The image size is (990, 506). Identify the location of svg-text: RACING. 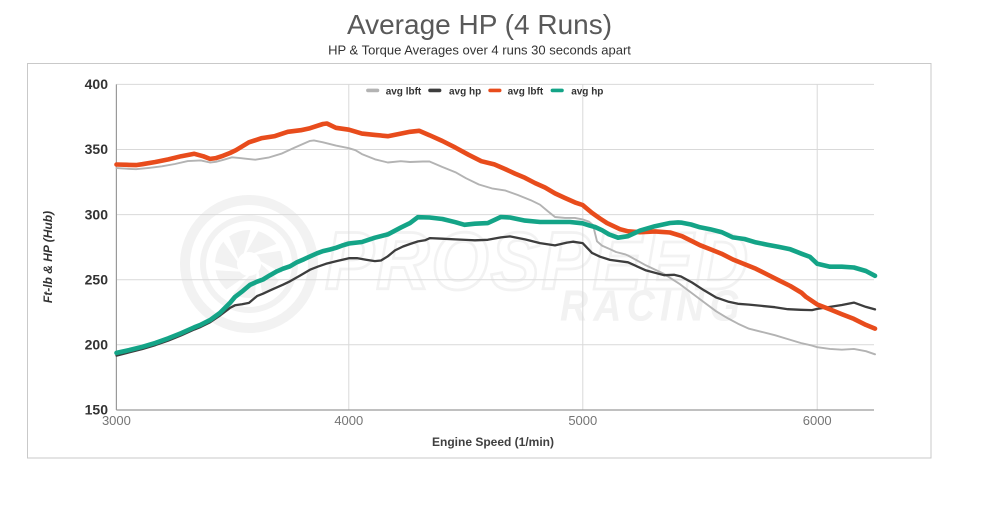
(652, 306).